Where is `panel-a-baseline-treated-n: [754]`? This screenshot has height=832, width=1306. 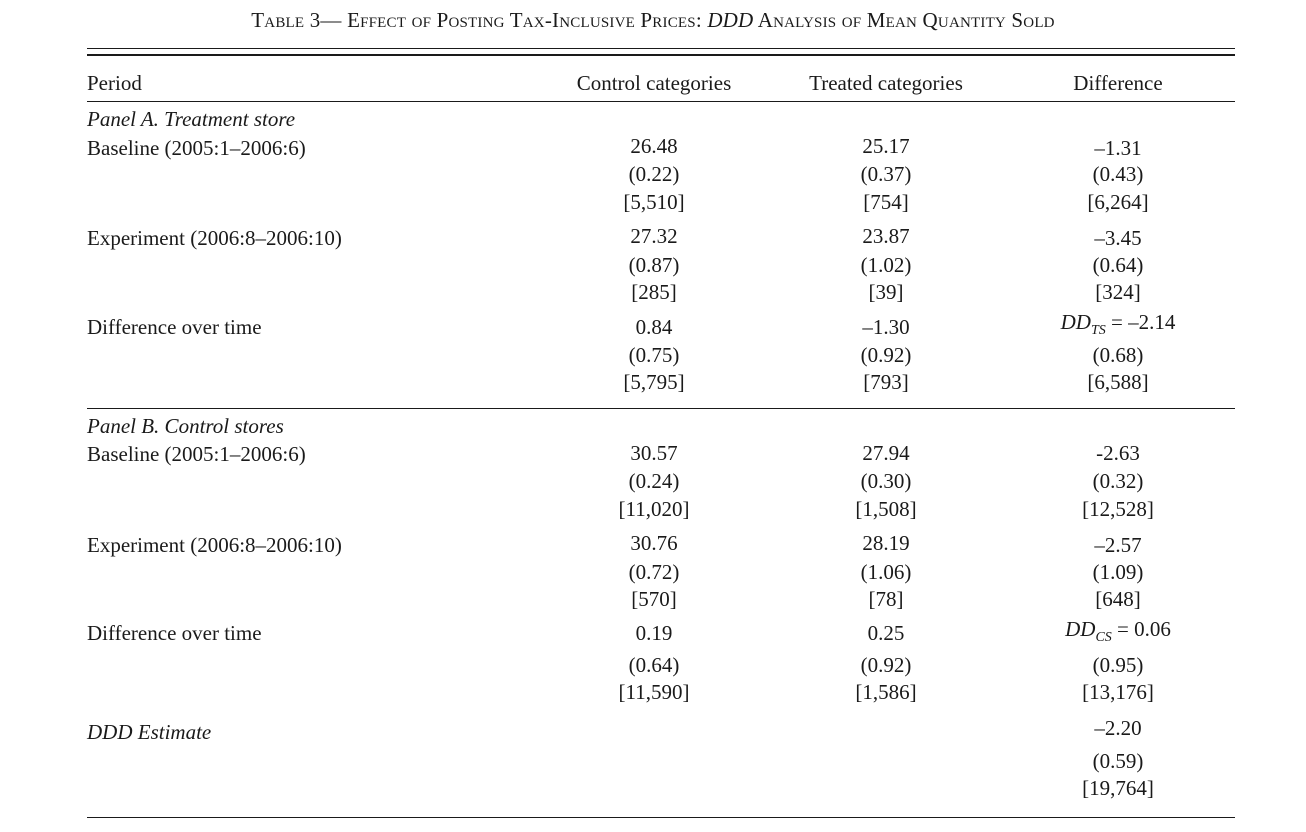 panel-a-baseline-treated-n: [754] is located at coordinates (886, 202).